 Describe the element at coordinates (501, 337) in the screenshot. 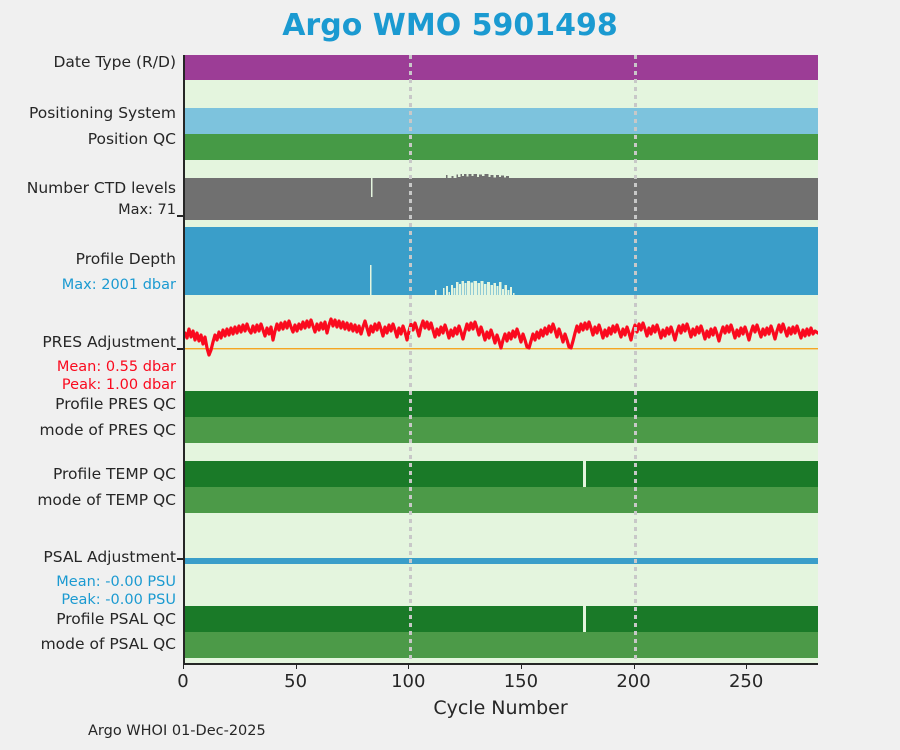

I see `pres-adjustment-trace` at that location.